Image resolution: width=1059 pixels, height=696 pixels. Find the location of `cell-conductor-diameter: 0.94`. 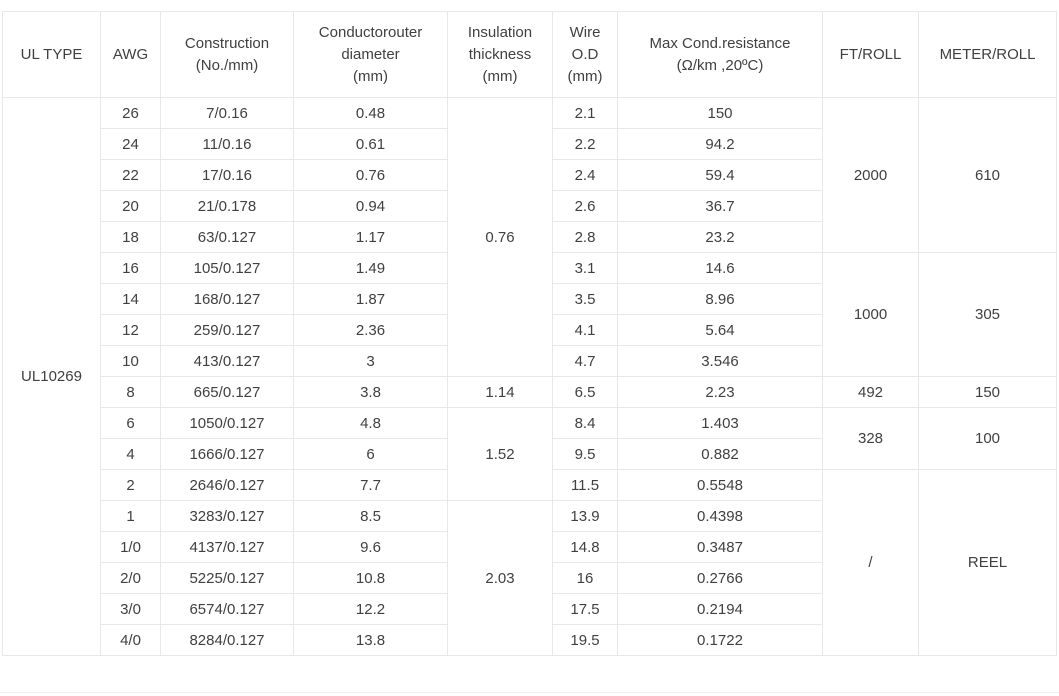

cell-conductor-diameter: 0.94 is located at coordinates (370, 206).